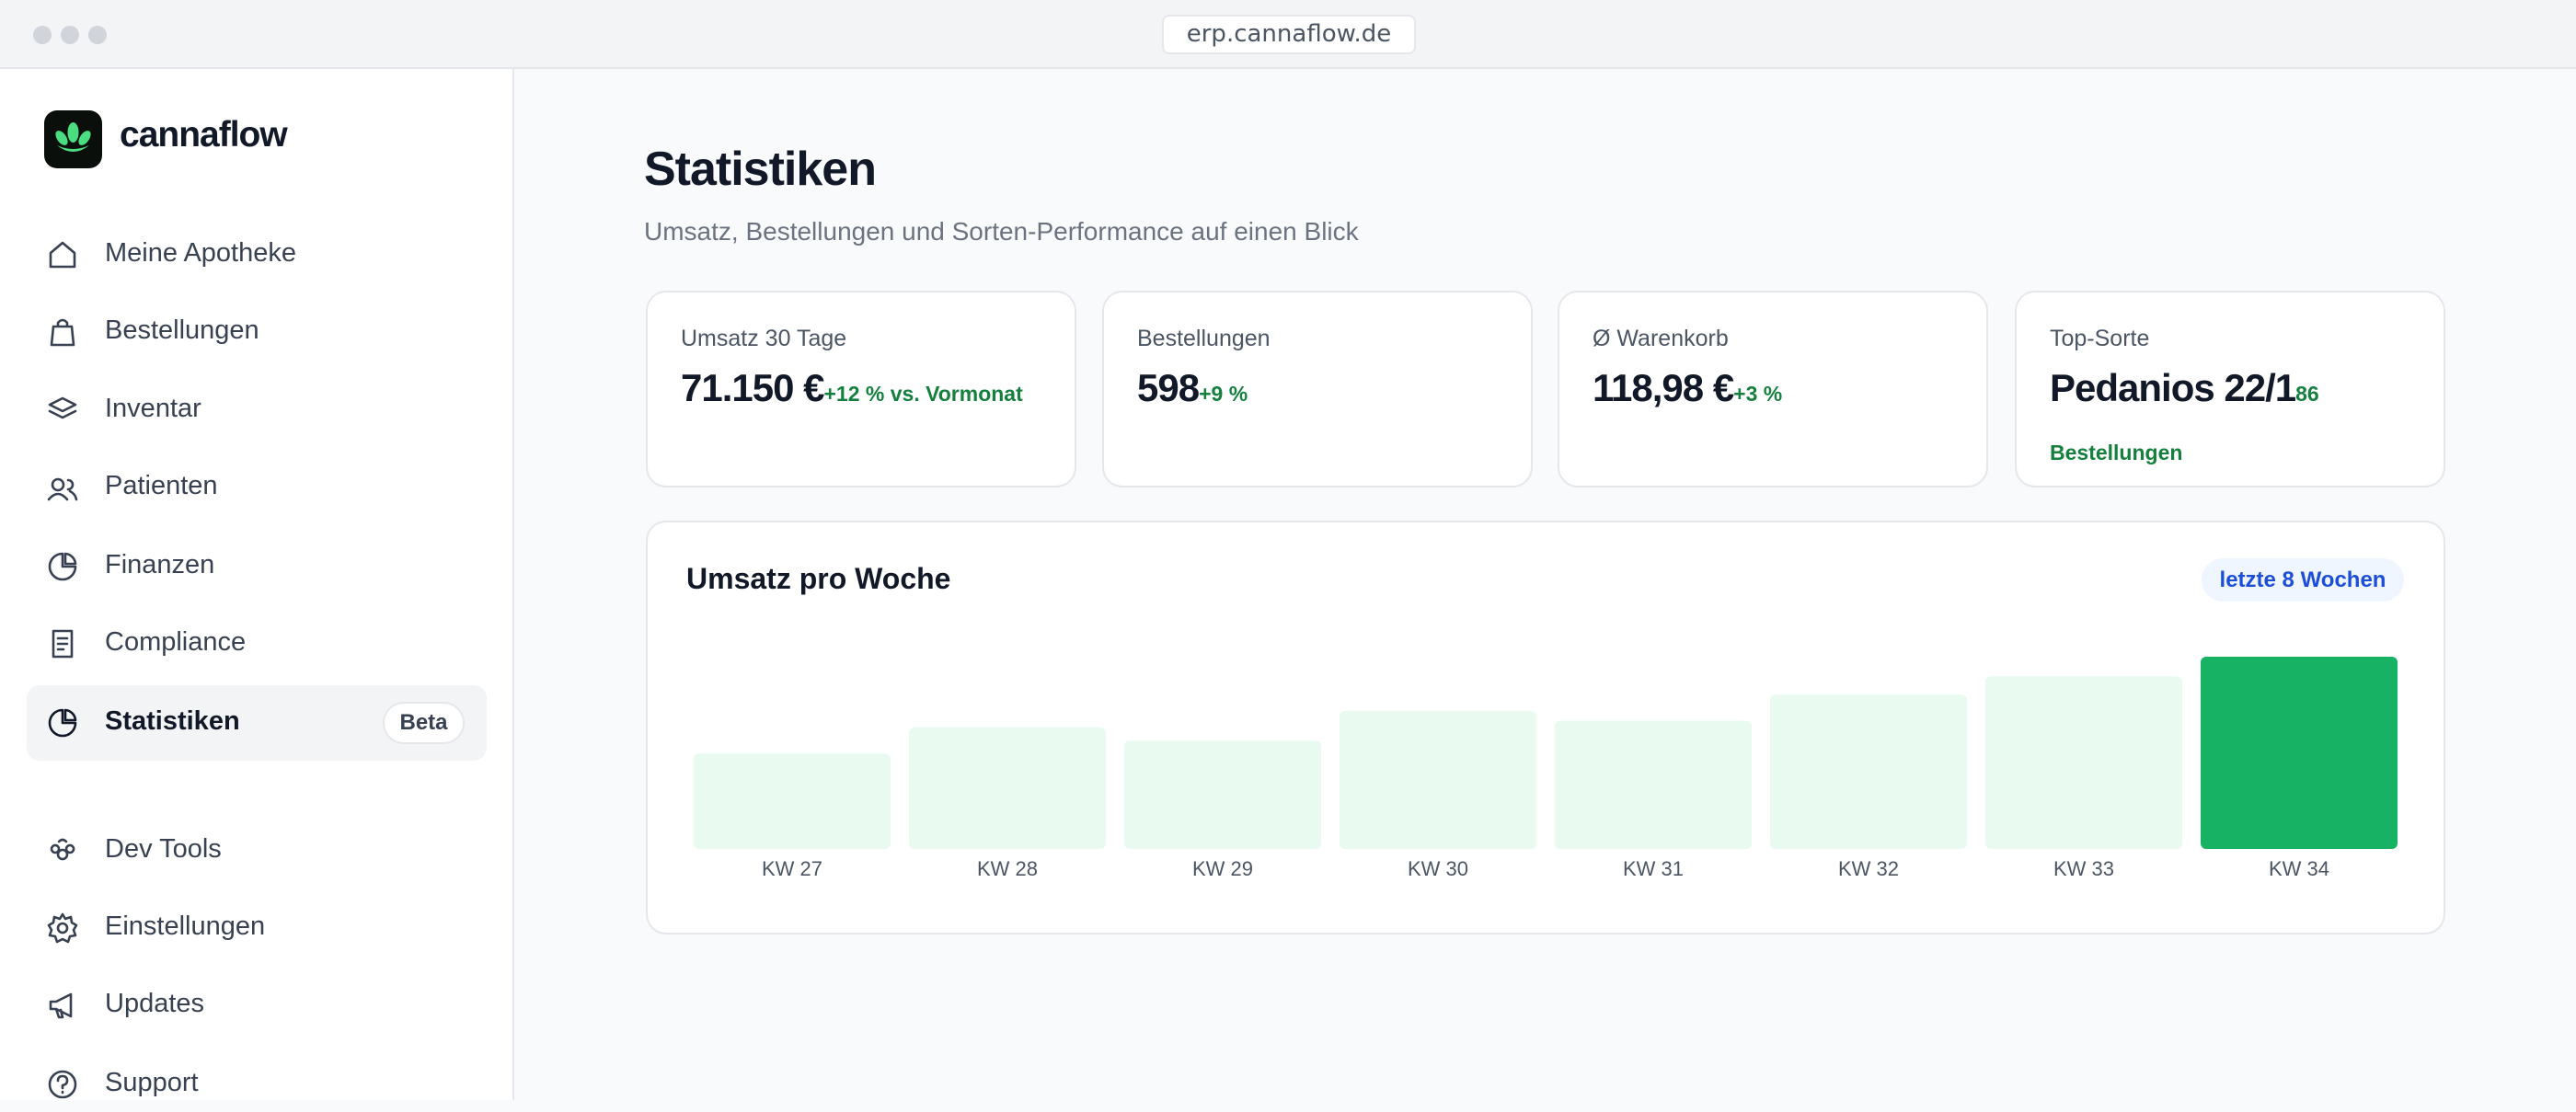 This screenshot has height=1112, width=2576. I want to click on kpi-value-row: 71.150 €+12 % vs. Vormonat, so click(865, 393).